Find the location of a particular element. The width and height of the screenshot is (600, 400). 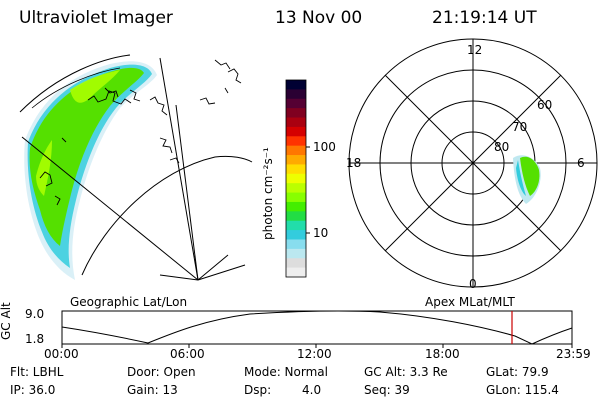

geographic-label: Geographic Lat/Lon is located at coordinates (129, 302).